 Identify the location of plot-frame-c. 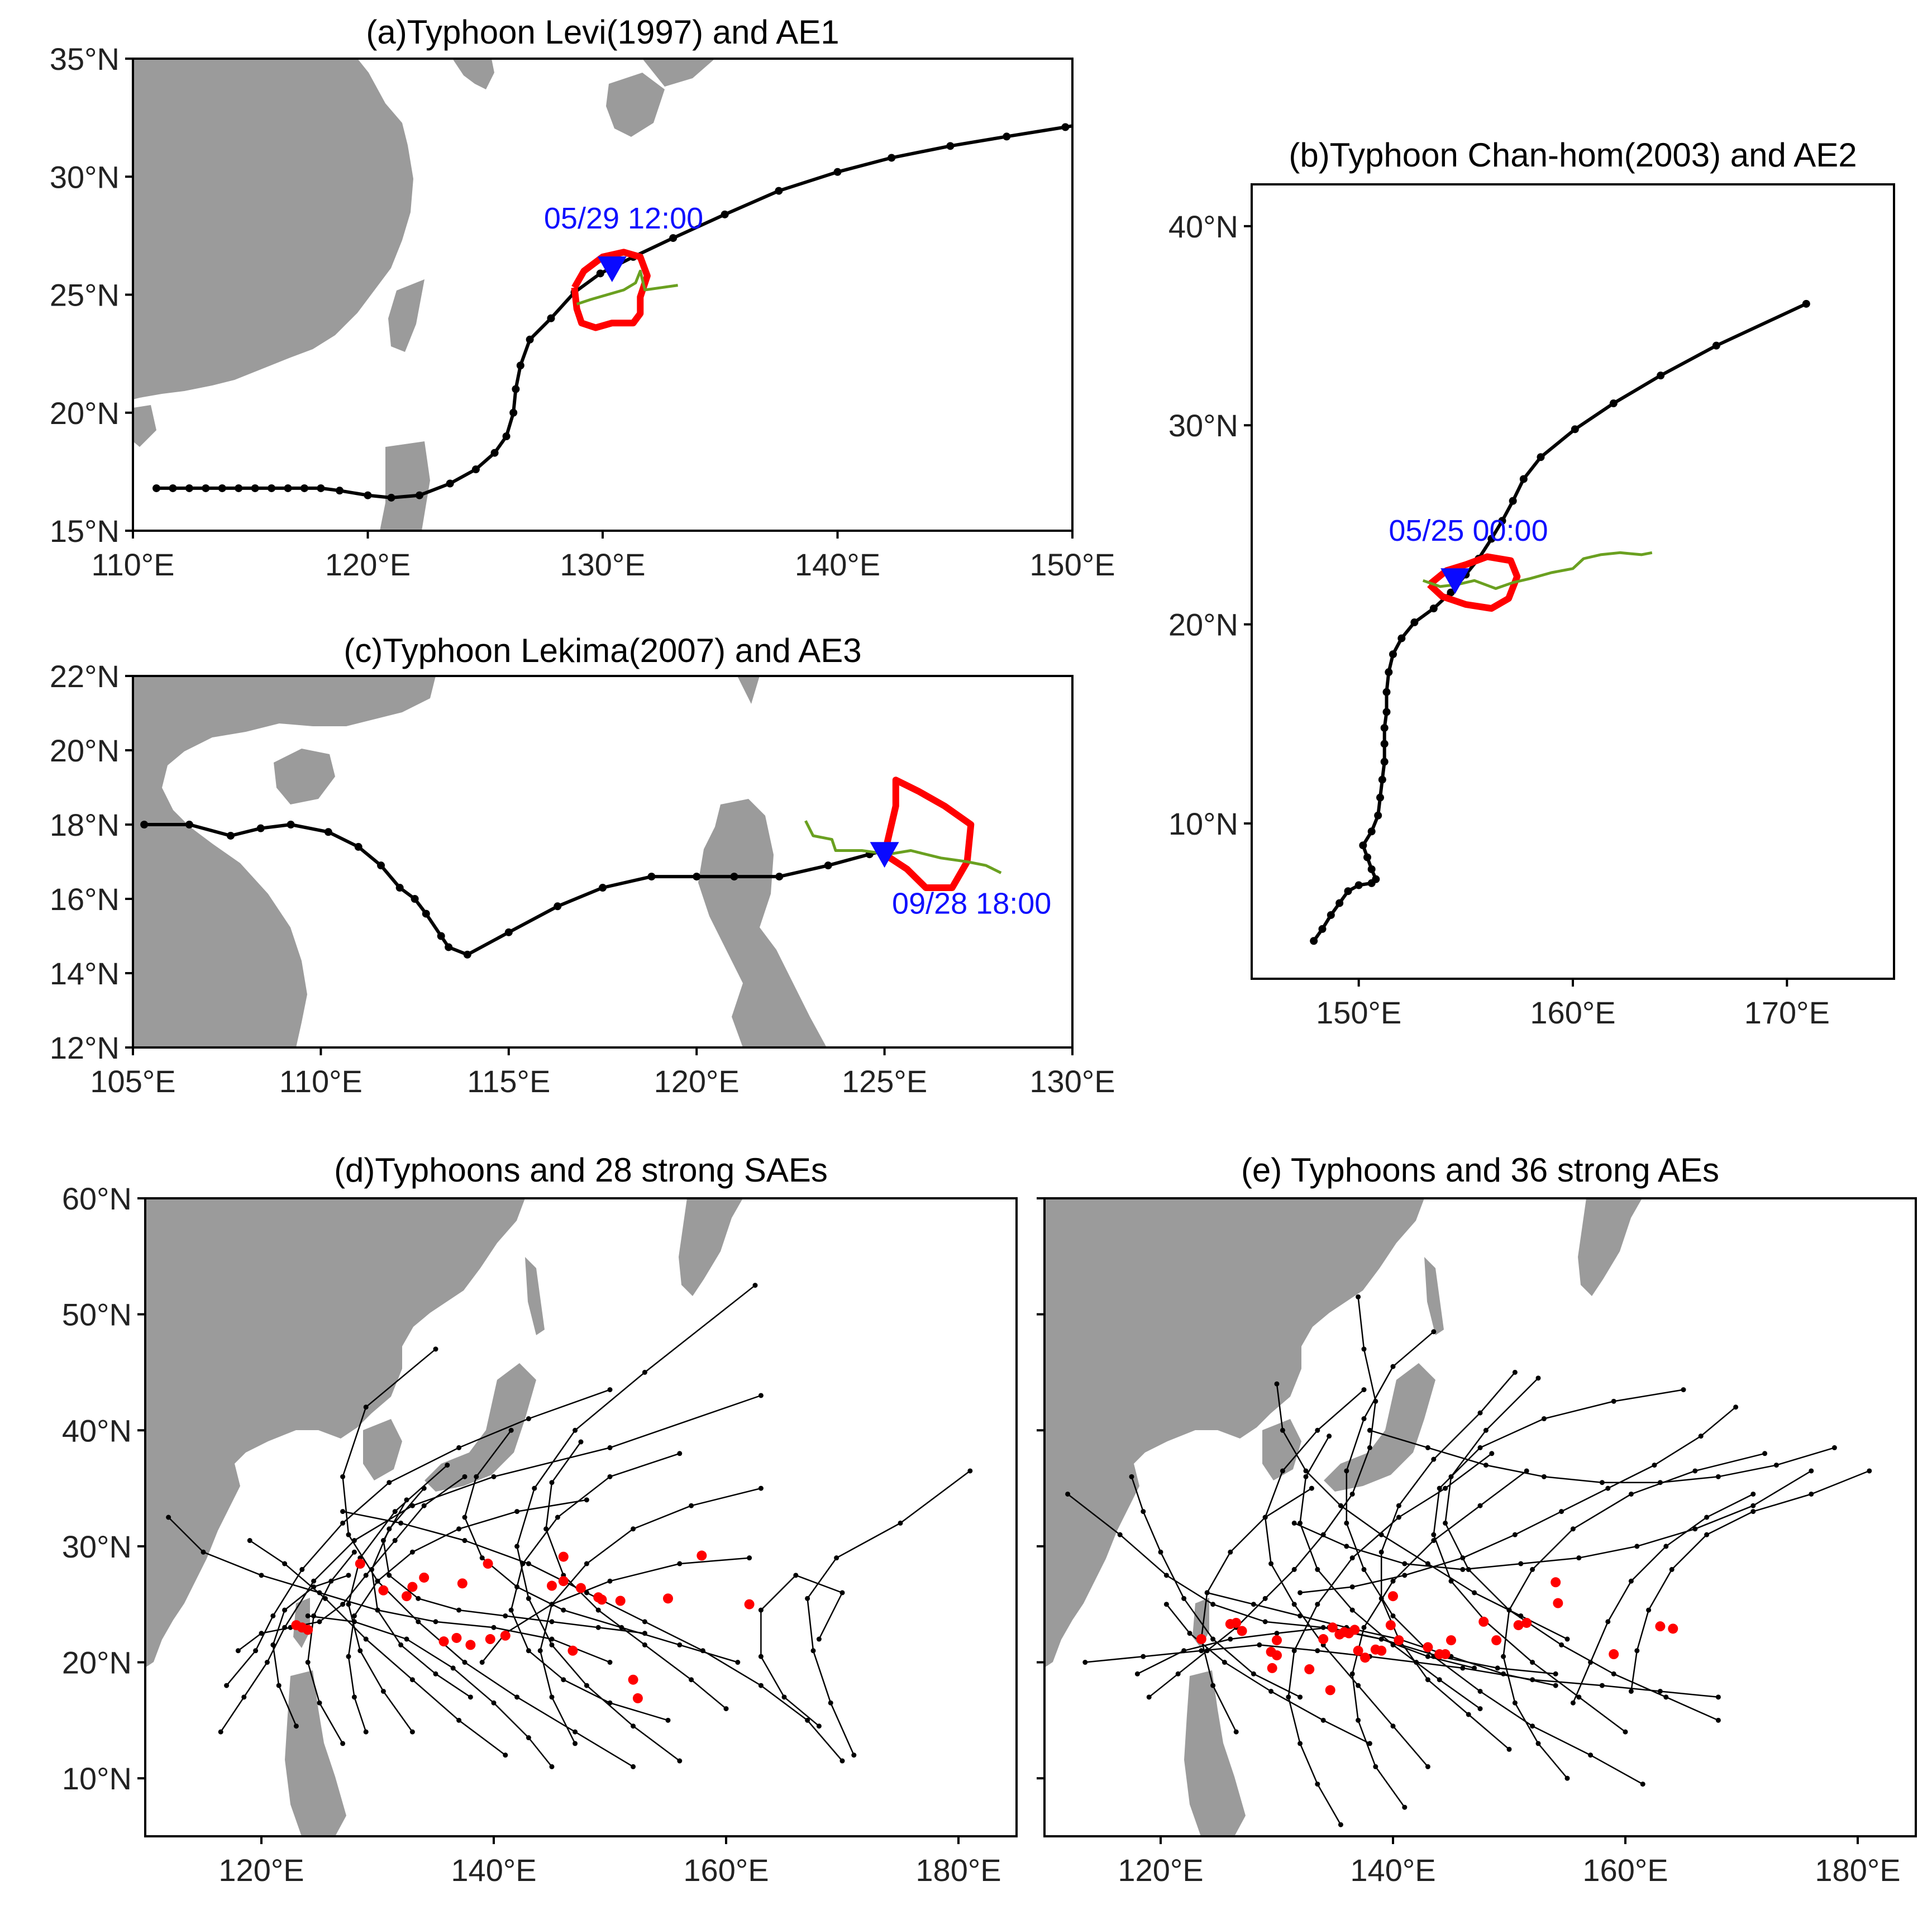
(603, 862).